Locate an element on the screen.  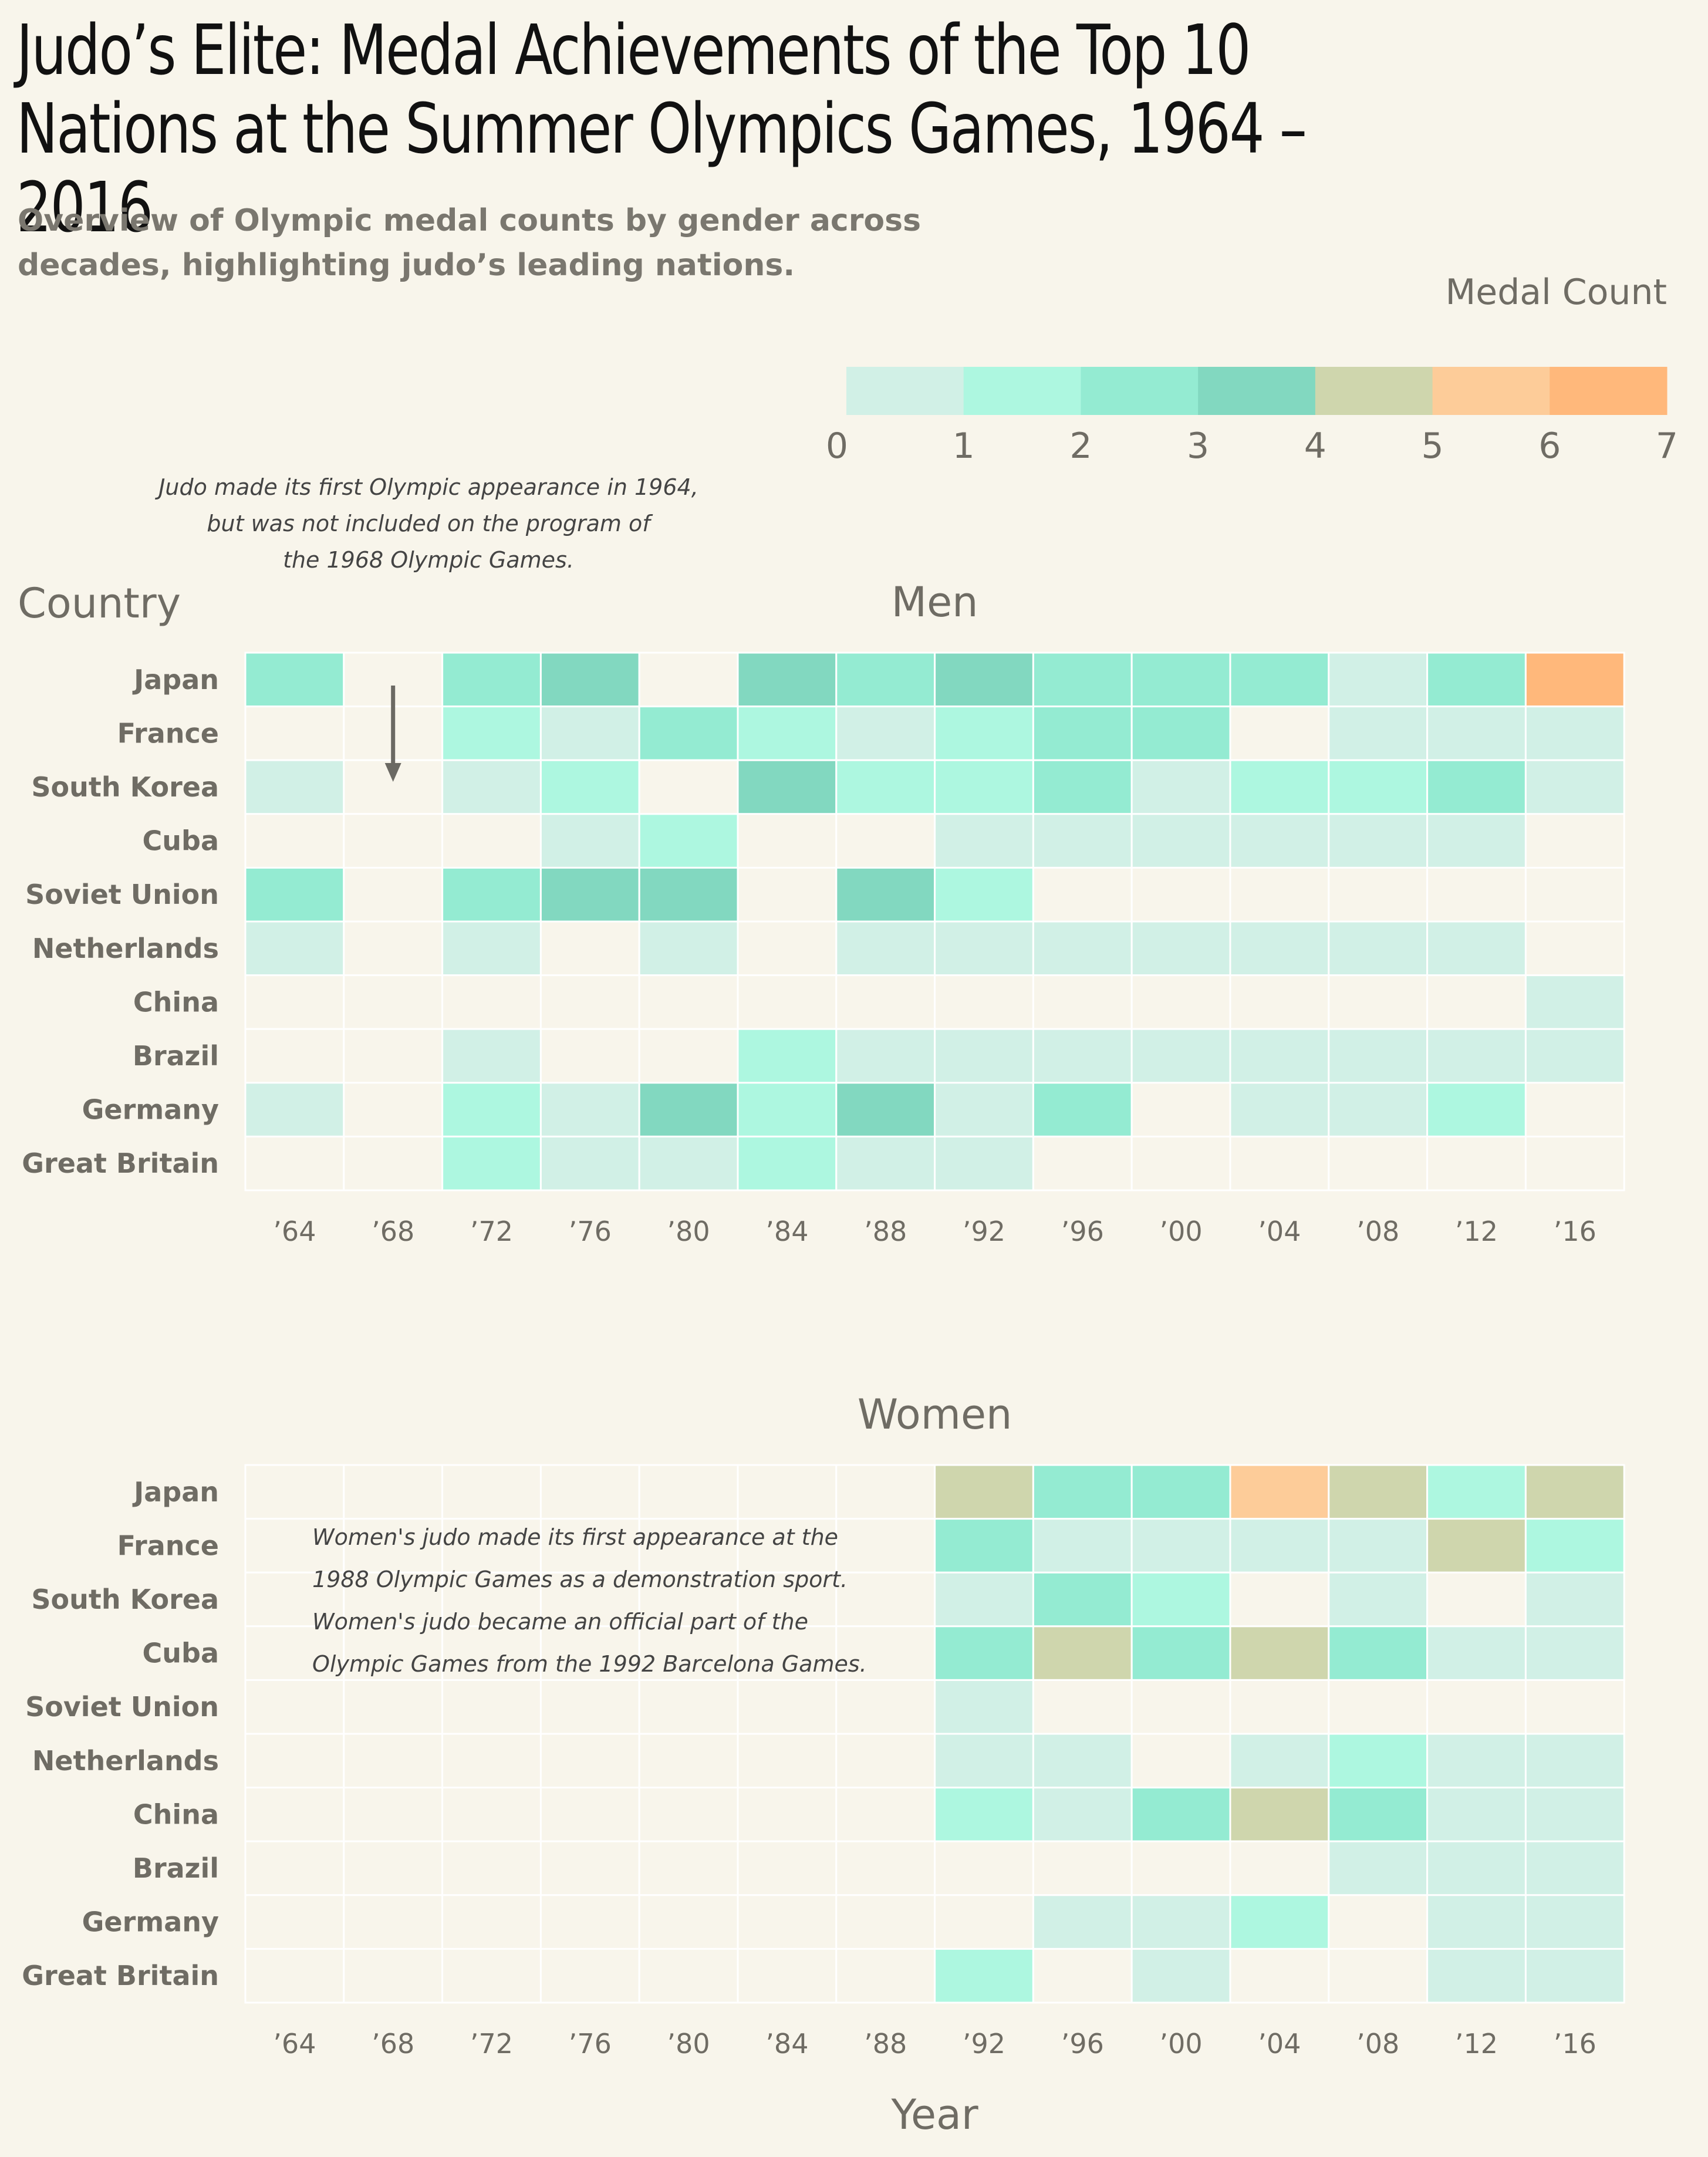
legend-tick-label: 2 is located at coordinates (1080, 446).